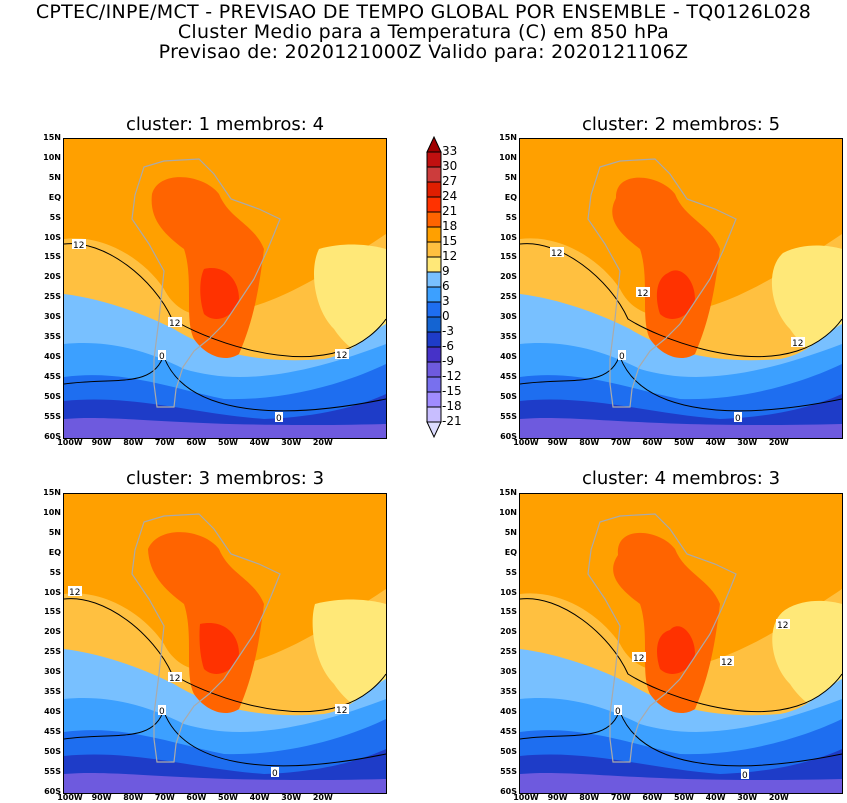 Image resolution: width=847 pixels, height=803 pixels. Describe the element at coordinates (450, 256) in the screenshot. I see `colorbar-label: 12` at that location.